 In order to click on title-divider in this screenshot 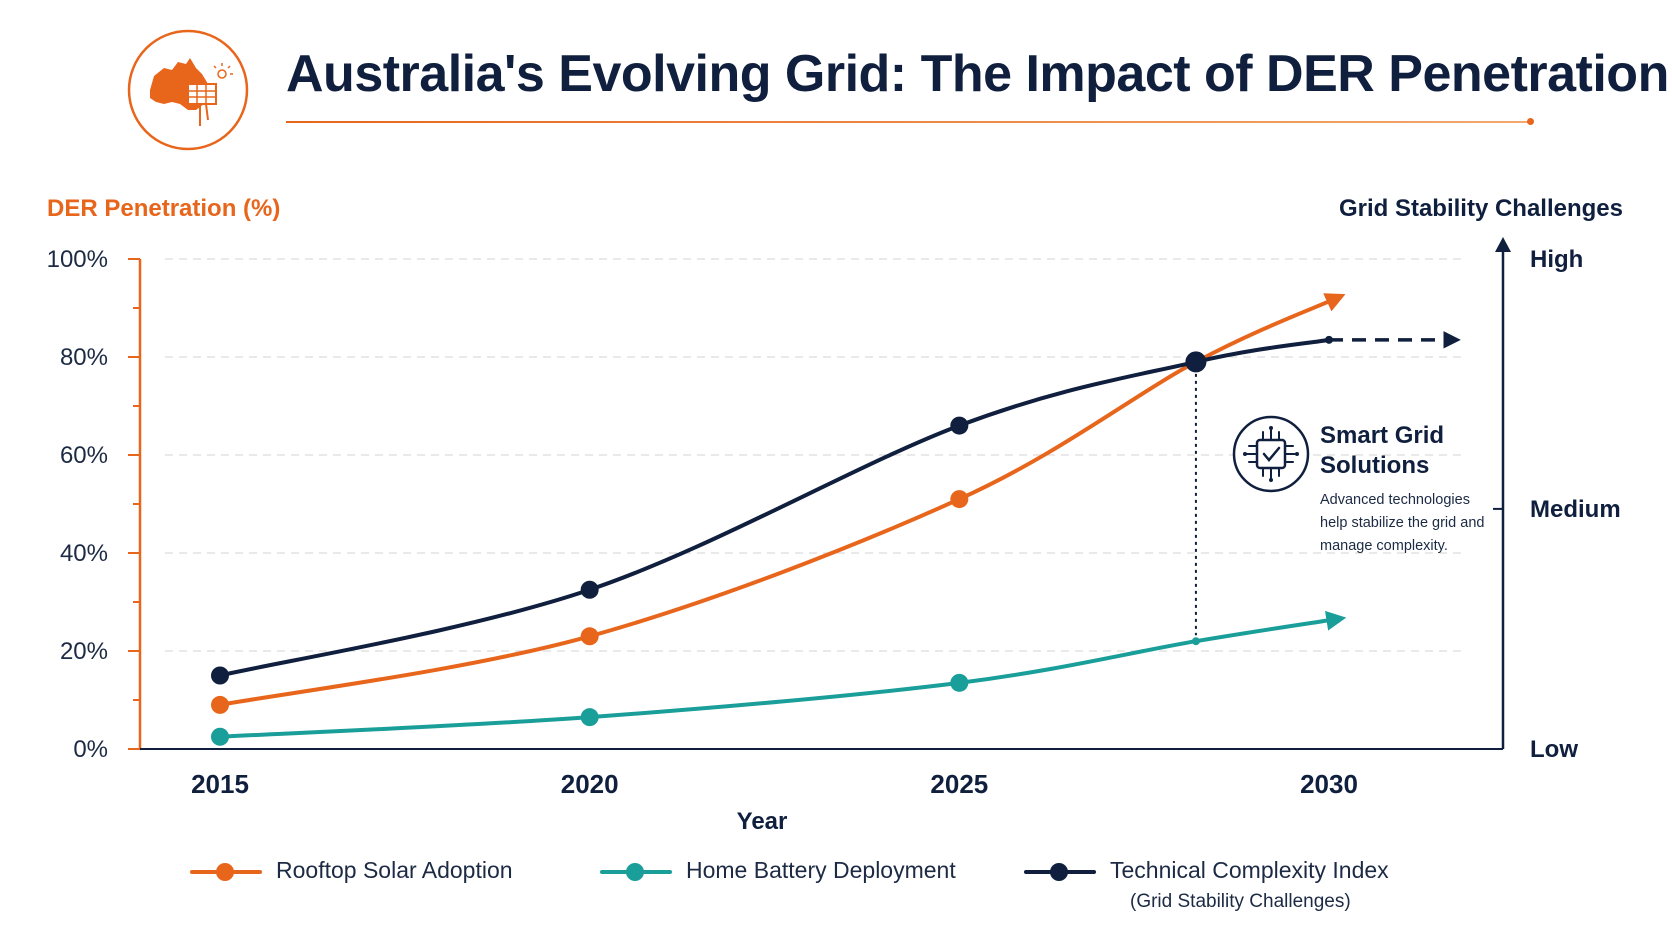, I will do `click(908, 122)`.